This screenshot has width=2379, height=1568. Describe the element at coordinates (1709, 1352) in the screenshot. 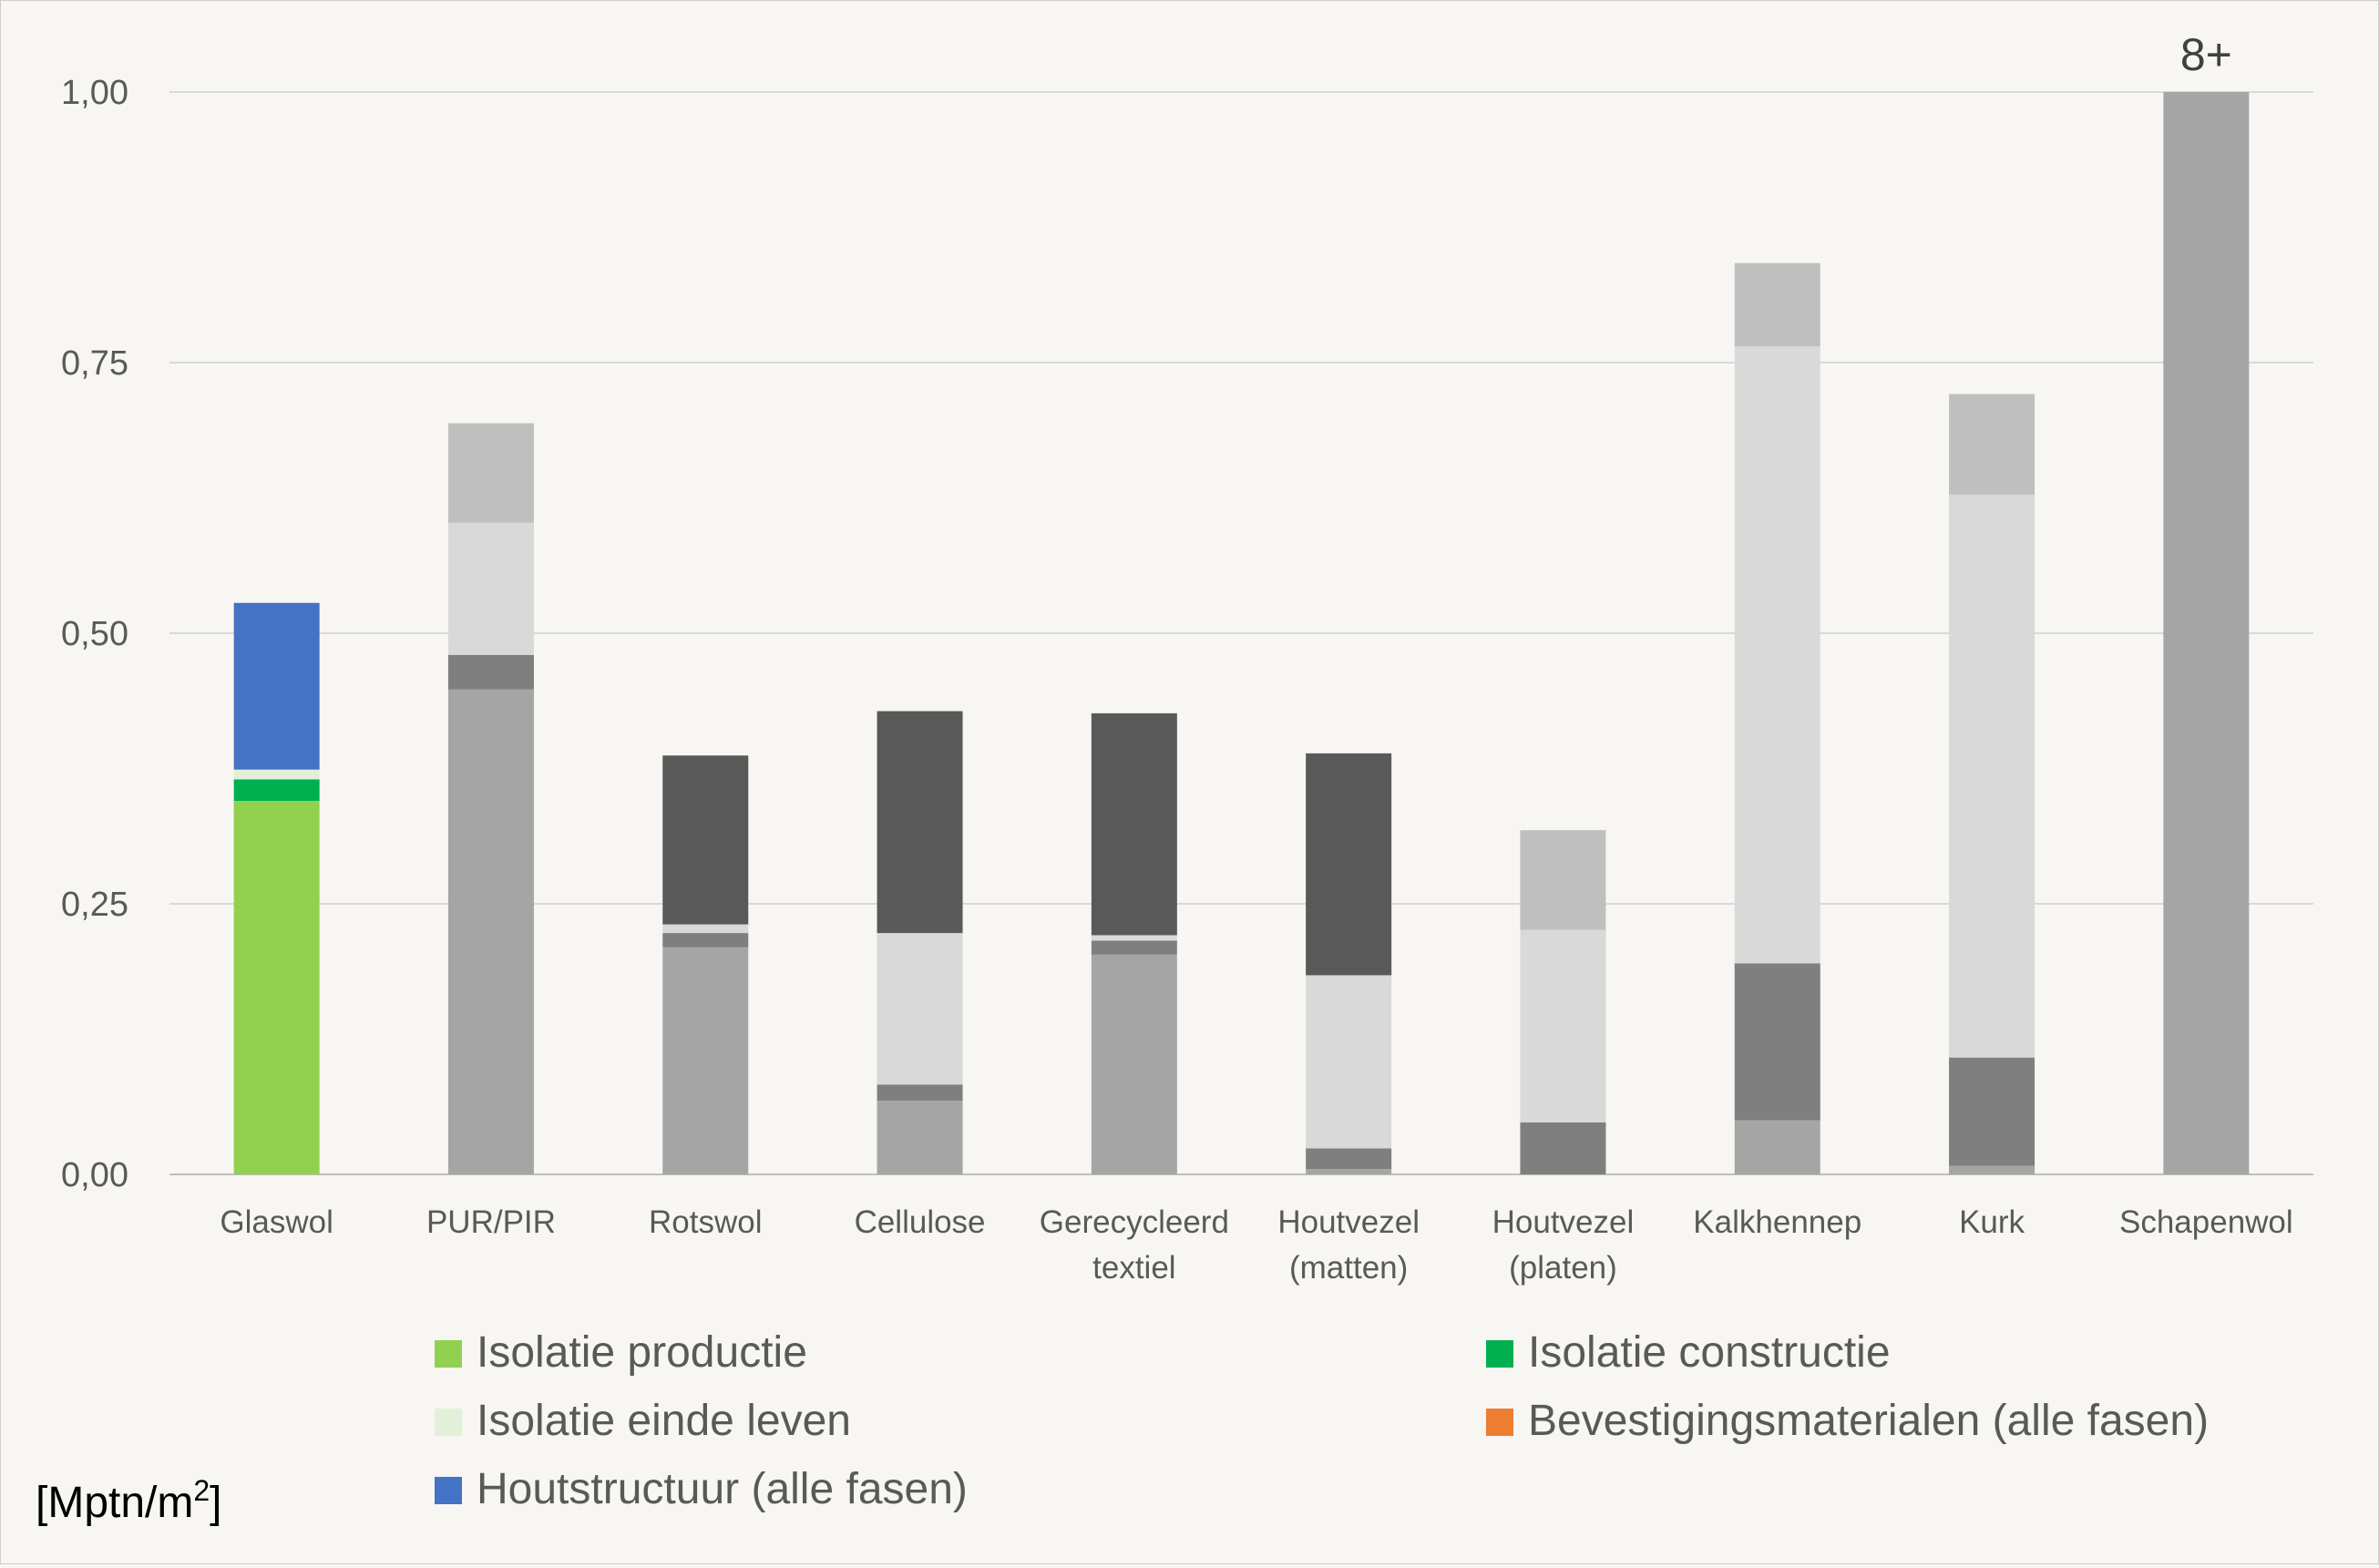

I see `legend-label: Isolatie constructie` at that location.